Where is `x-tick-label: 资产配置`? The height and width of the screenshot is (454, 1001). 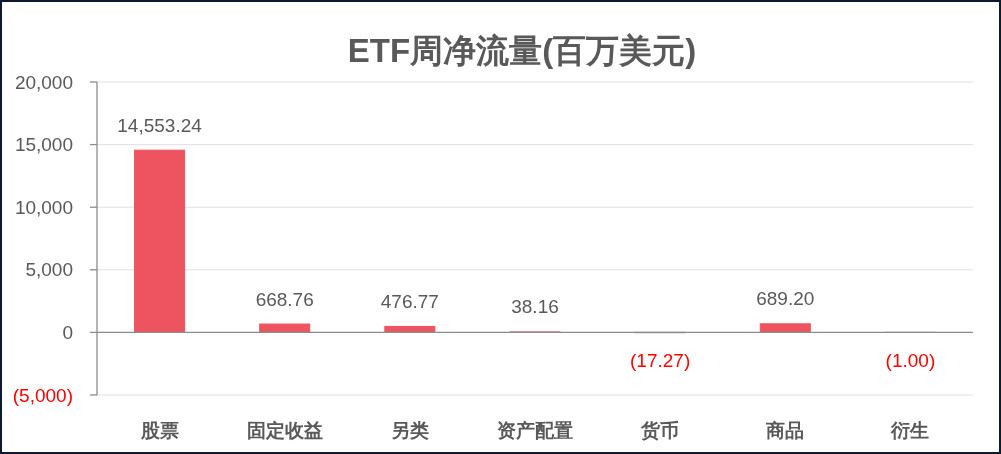
x-tick-label: 资产配置 is located at coordinates (535, 430).